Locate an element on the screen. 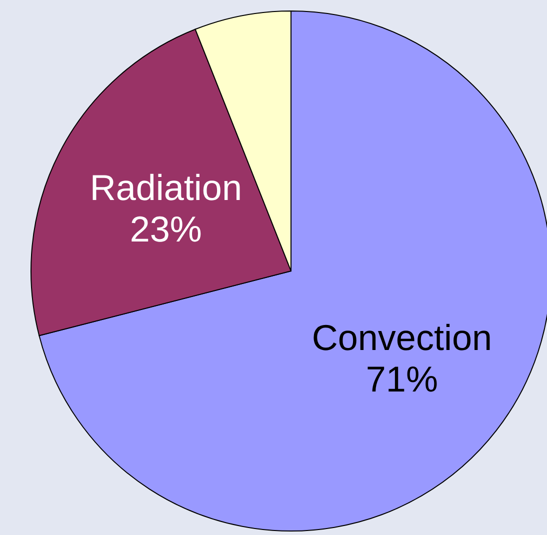 The image size is (547, 535). slice-label: Radiation is located at coordinates (166, 187).